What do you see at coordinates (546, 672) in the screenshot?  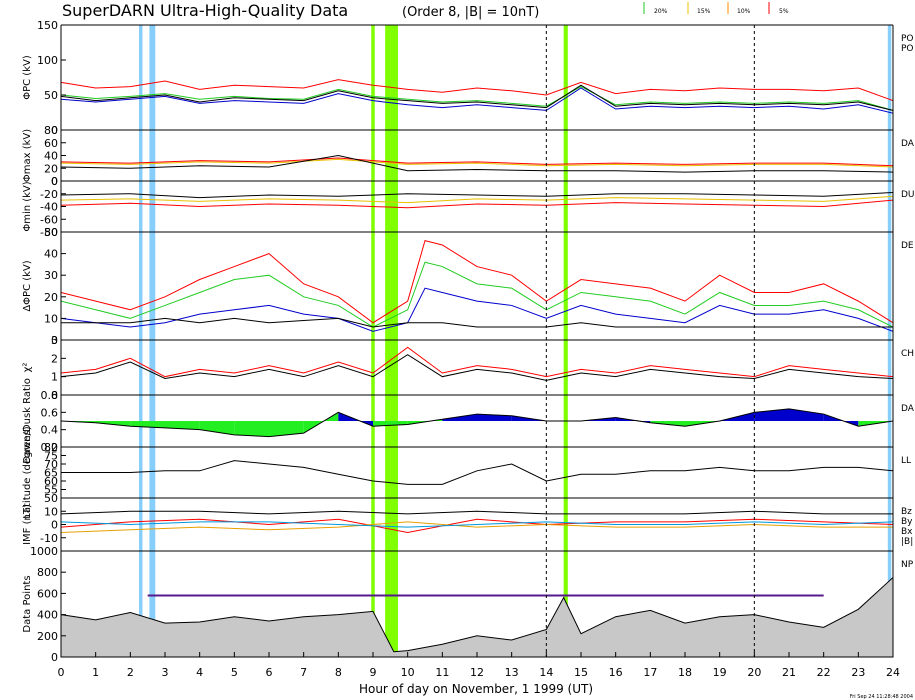 I see `x-tick-label: 14` at bounding box center [546, 672].